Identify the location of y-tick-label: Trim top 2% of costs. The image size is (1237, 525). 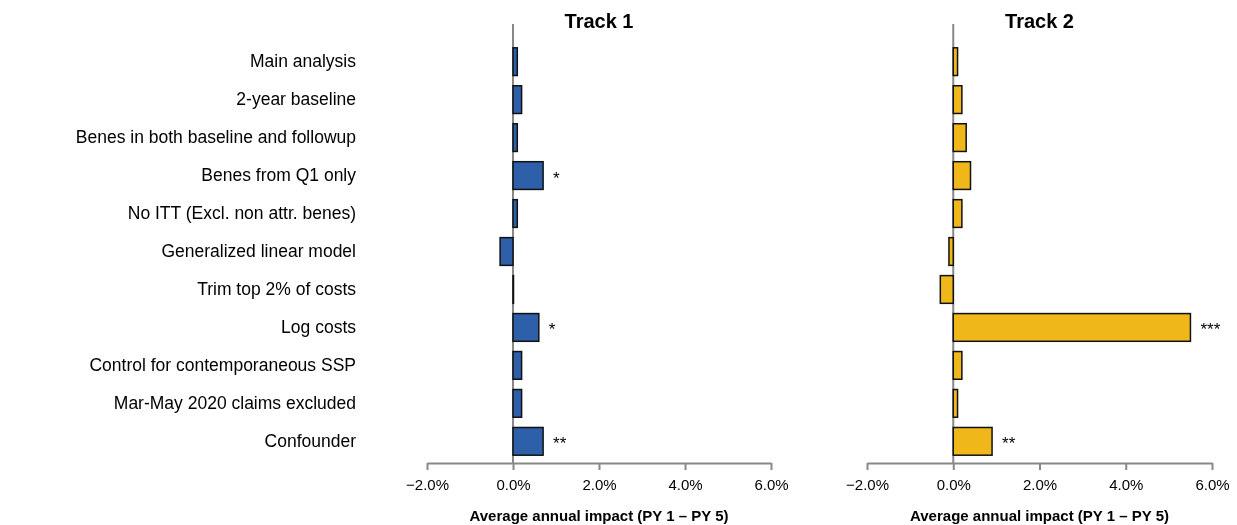
(277, 289).